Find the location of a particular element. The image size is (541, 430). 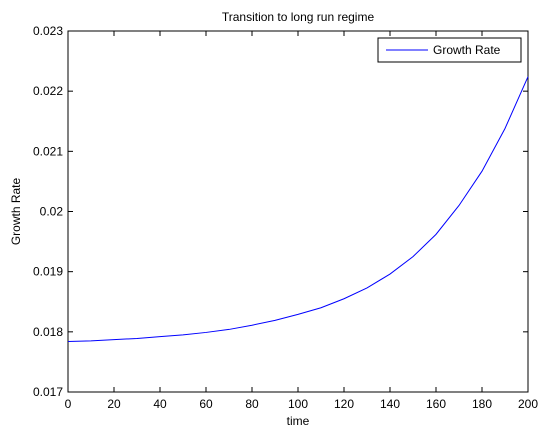

x-tick-label: 40 is located at coordinates (160, 404).